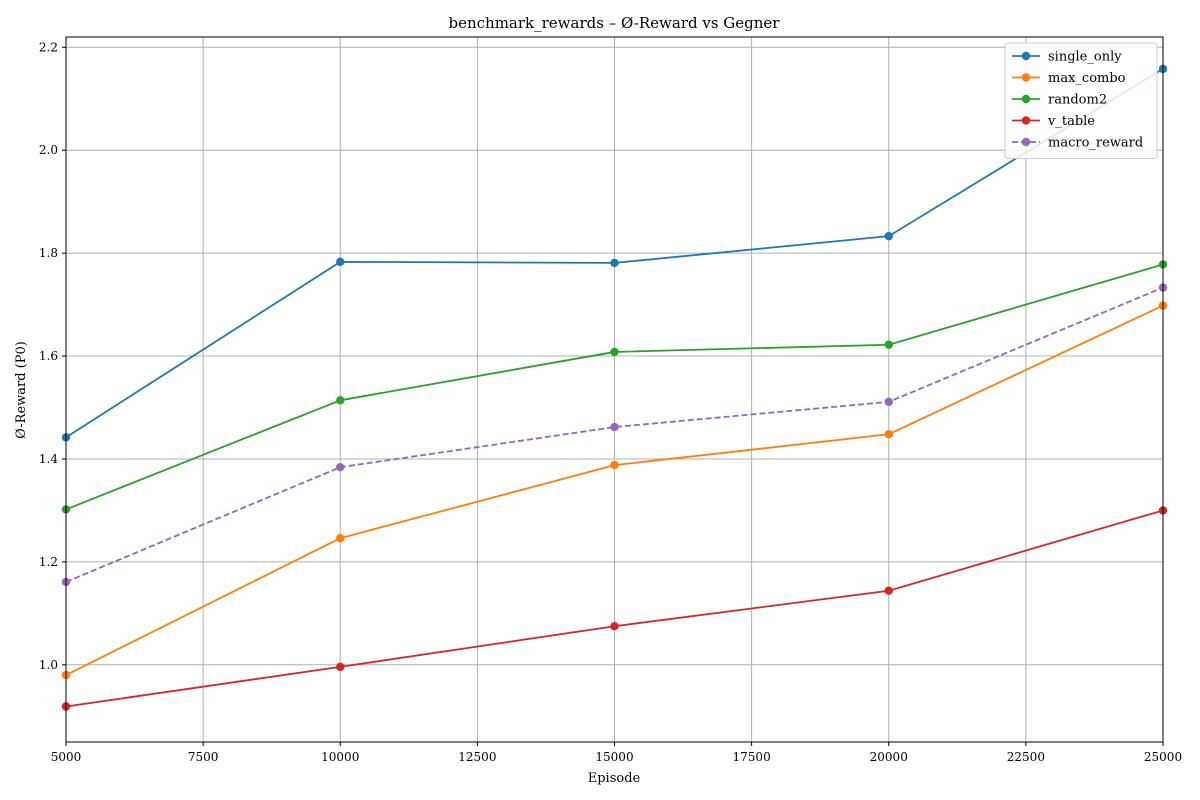 The height and width of the screenshot is (800, 1200). I want to click on legend-box, so click(1081, 100).